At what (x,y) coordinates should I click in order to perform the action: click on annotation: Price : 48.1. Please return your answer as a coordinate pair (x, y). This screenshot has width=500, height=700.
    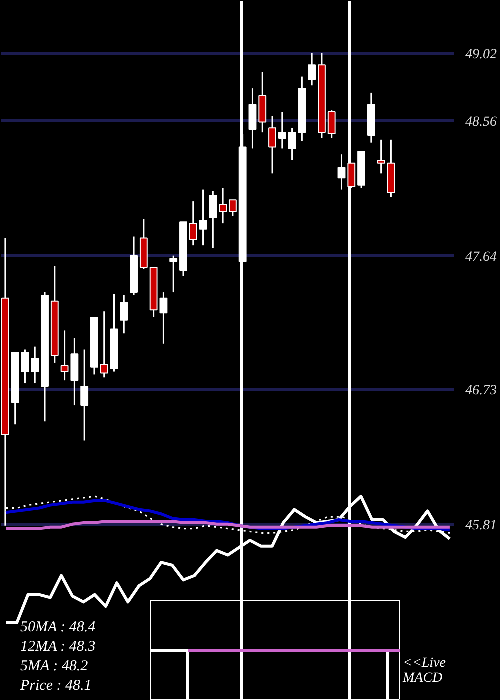
    Looking at the image, I should click on (56, 686).